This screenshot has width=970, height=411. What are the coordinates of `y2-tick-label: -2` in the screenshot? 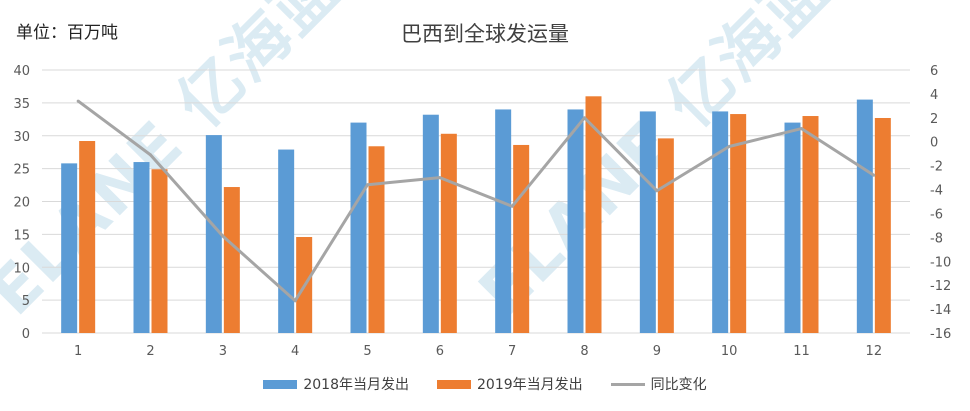 It's located at (936, 167).